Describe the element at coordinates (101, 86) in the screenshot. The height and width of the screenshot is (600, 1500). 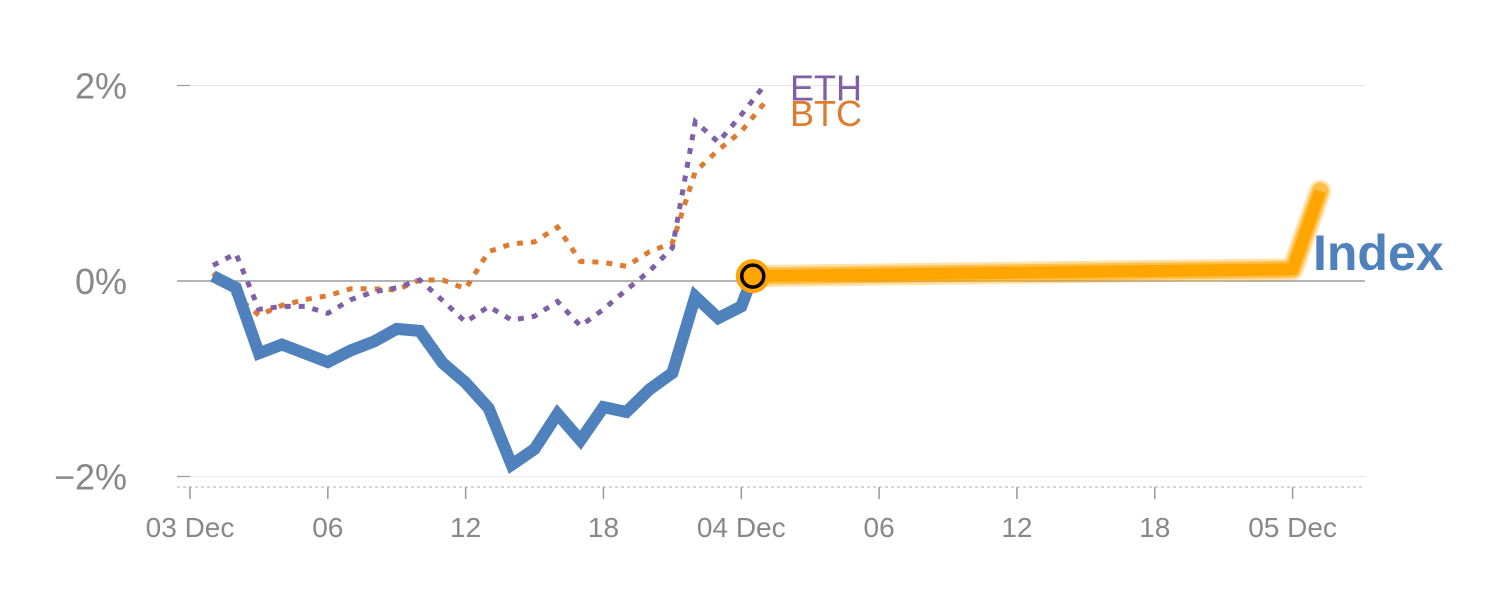
I see `y-tick-label: 2%` at that location.